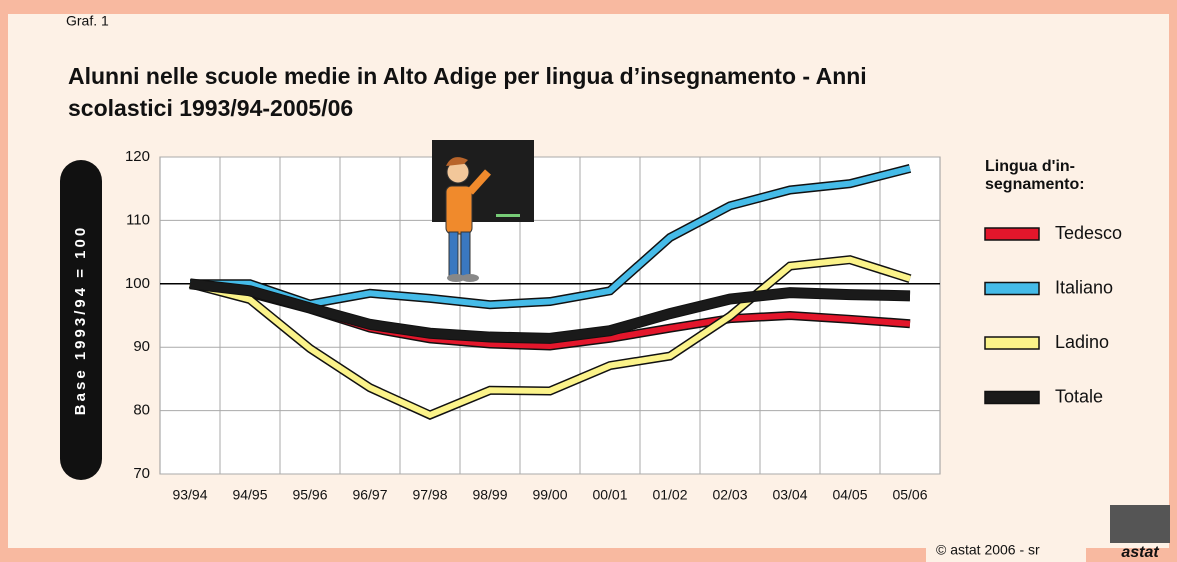 The image size is (1177, 562). What do you see at coordinates (87, 21) in the screenshot?
I see `tab-label: Graf. 1` at bounding box center [87, 21].